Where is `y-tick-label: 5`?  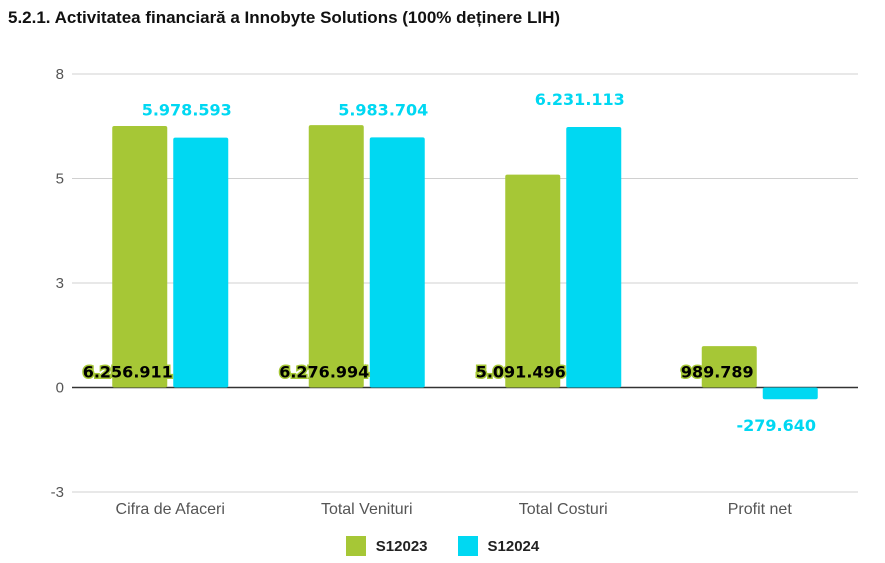 y-tick-label: 5 is located at coordinates (60, 179).